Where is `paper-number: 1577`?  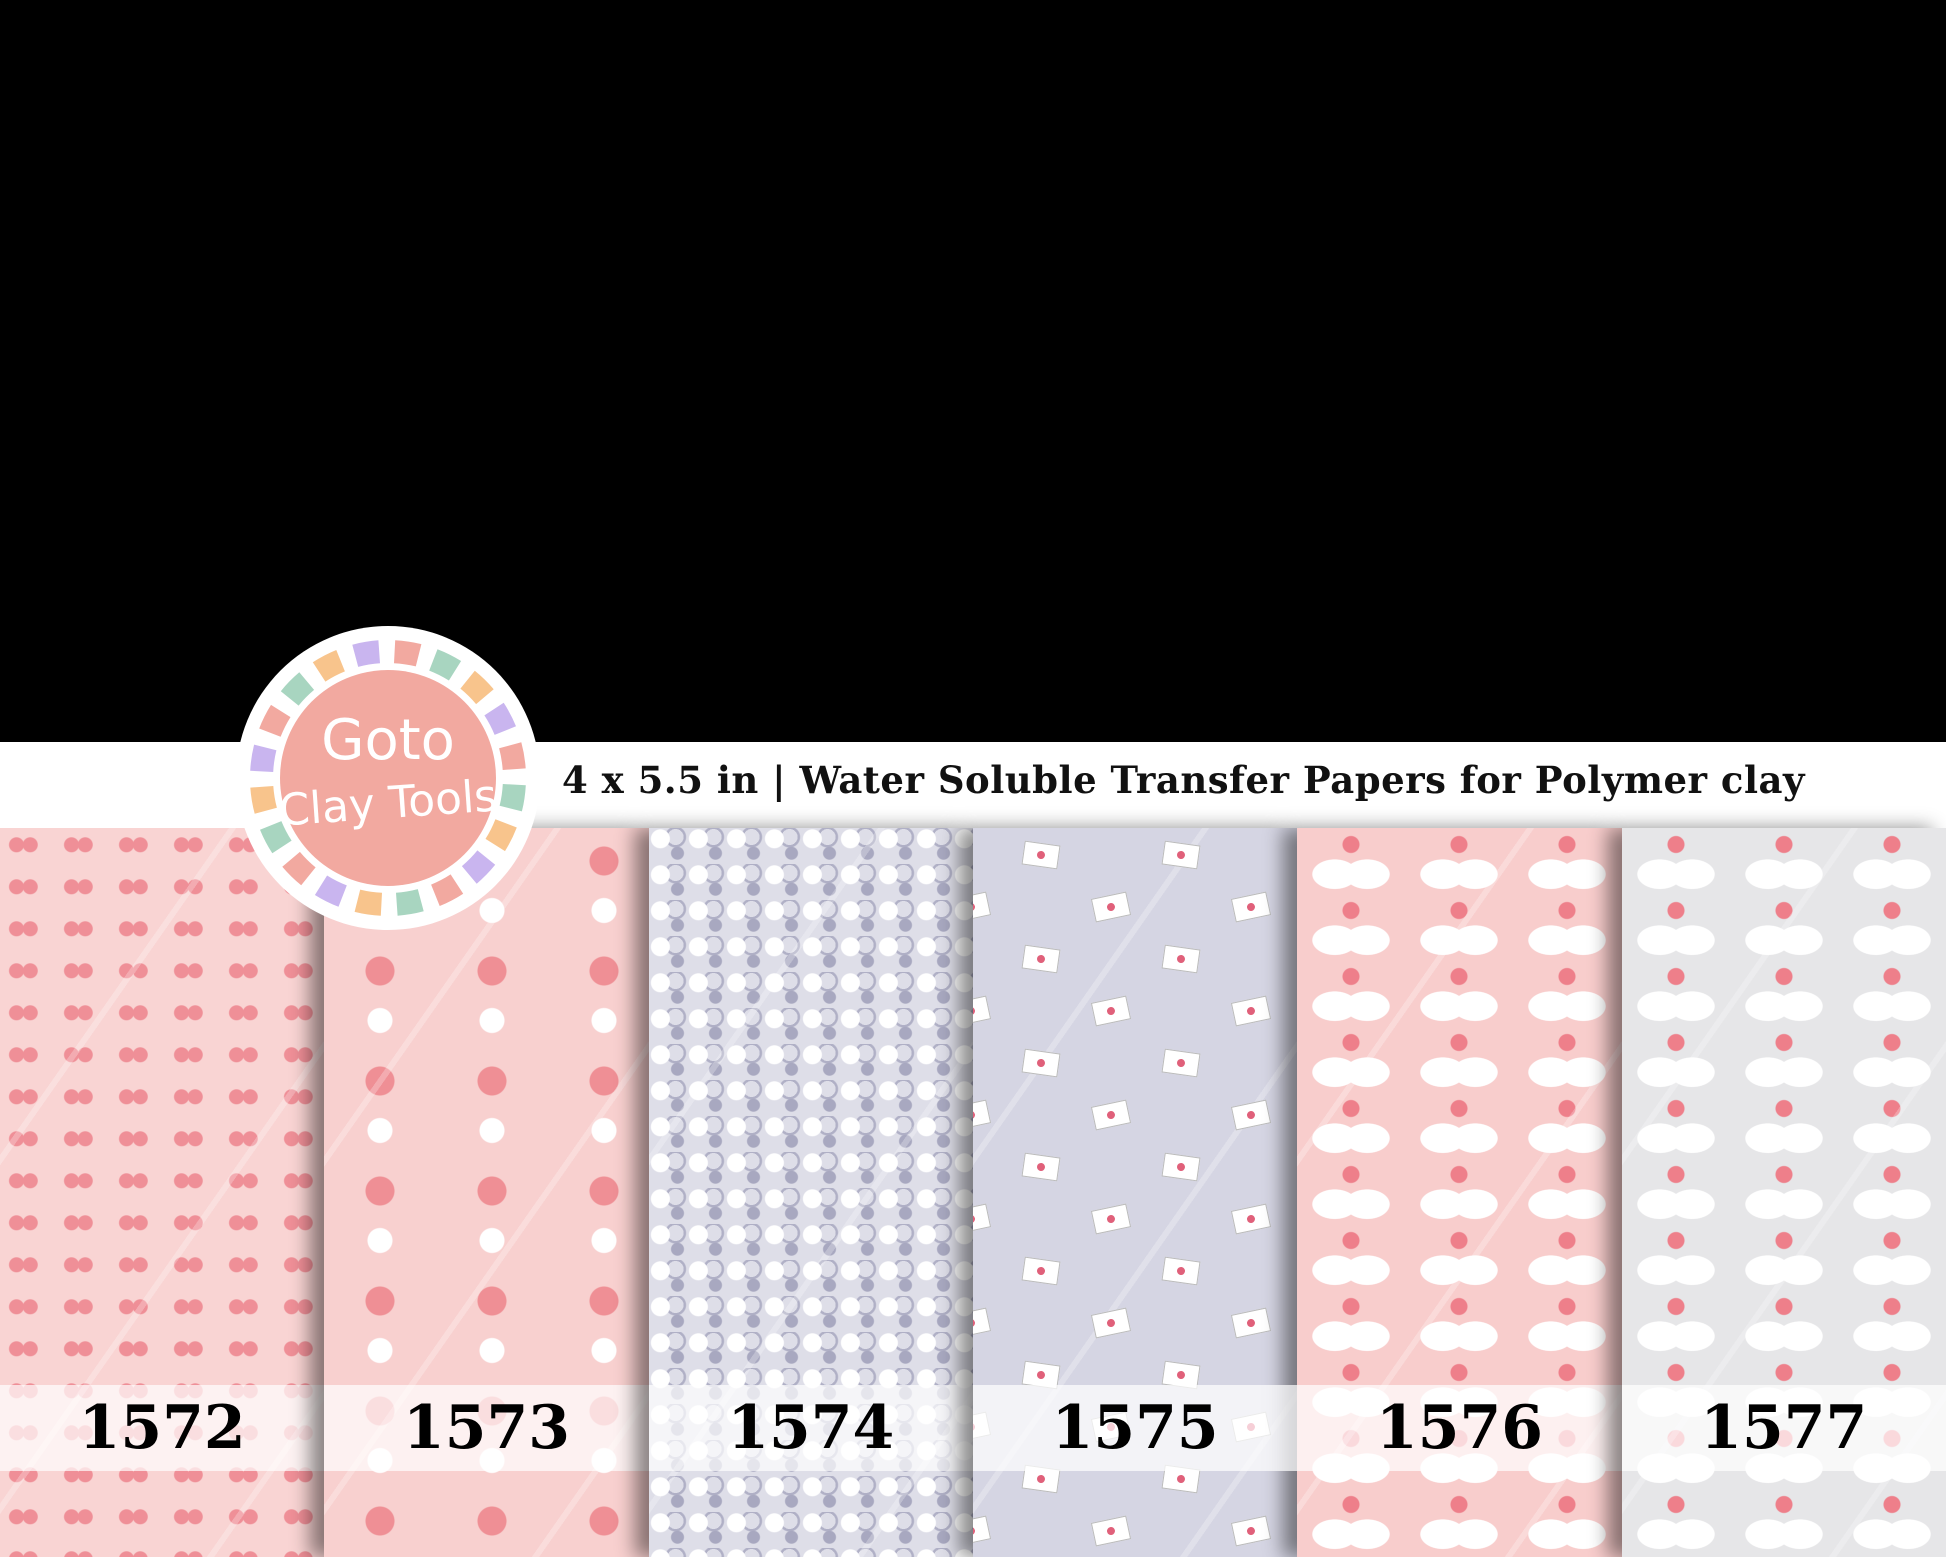 paper-number: 1577 is located at coordinates (1784, 1428).